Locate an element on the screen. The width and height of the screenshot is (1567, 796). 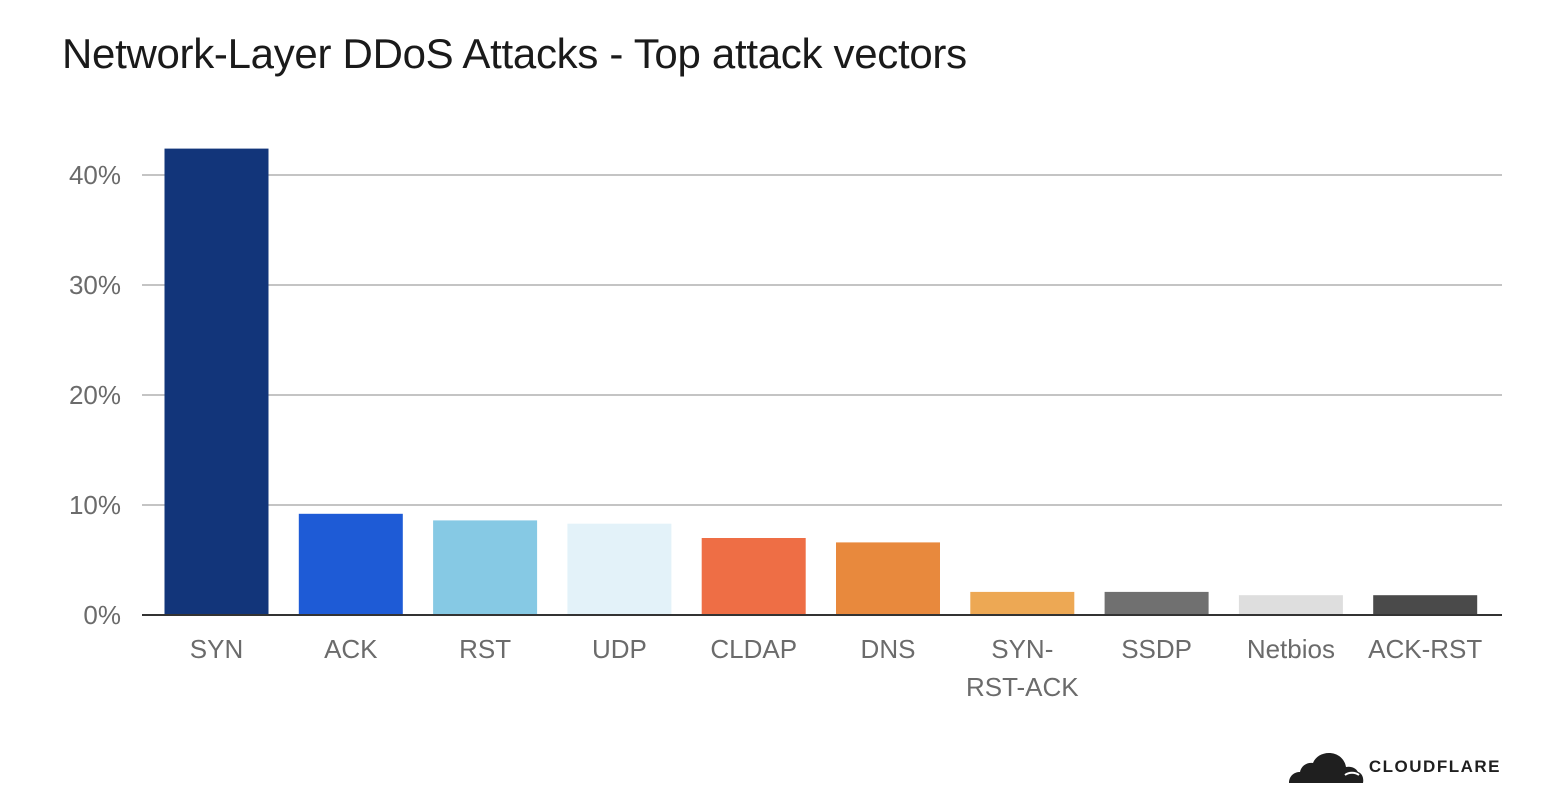
cloud-icon is located at coordinates (1326, 768).